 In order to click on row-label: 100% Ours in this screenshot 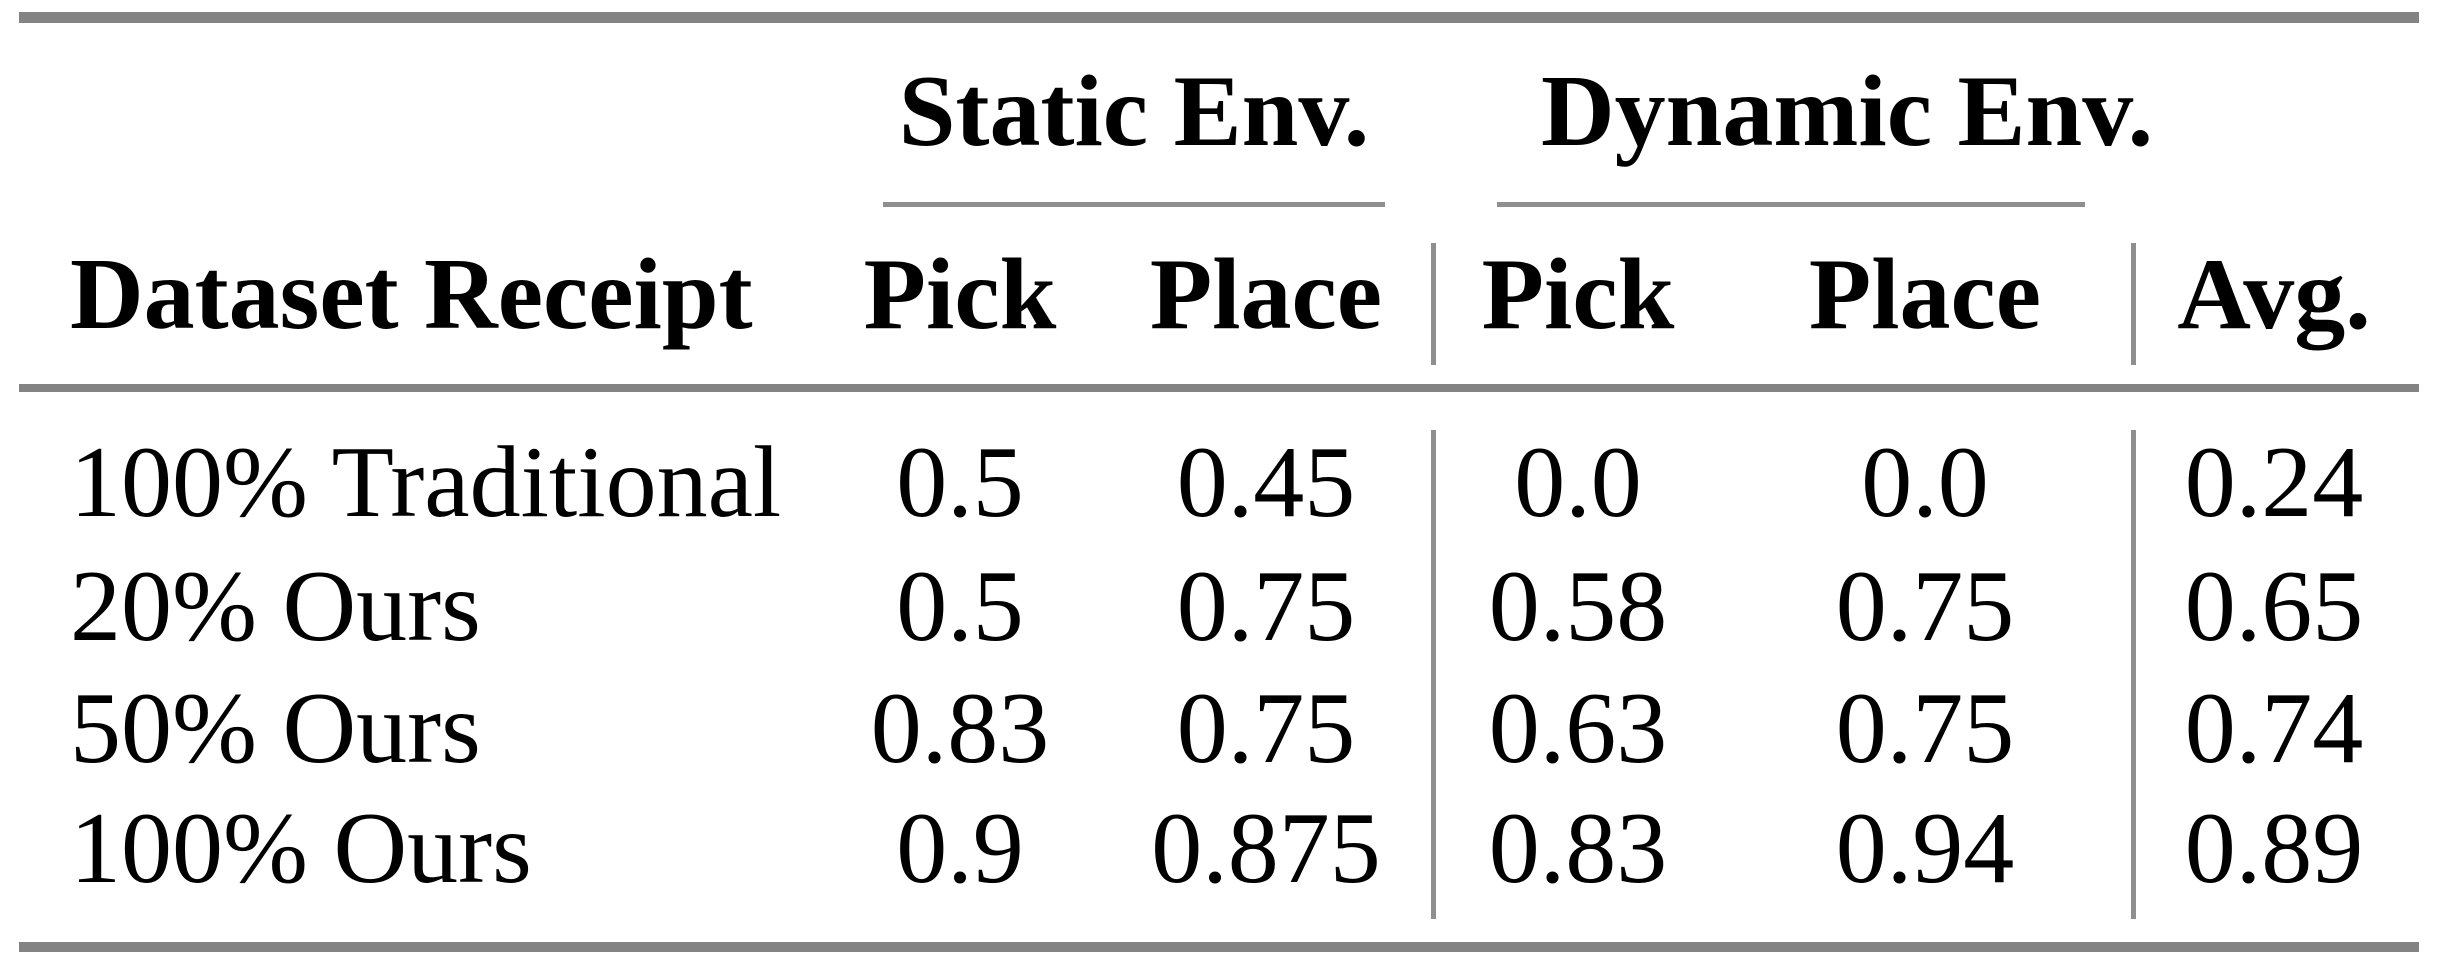, I will do `click(301, 848)`.